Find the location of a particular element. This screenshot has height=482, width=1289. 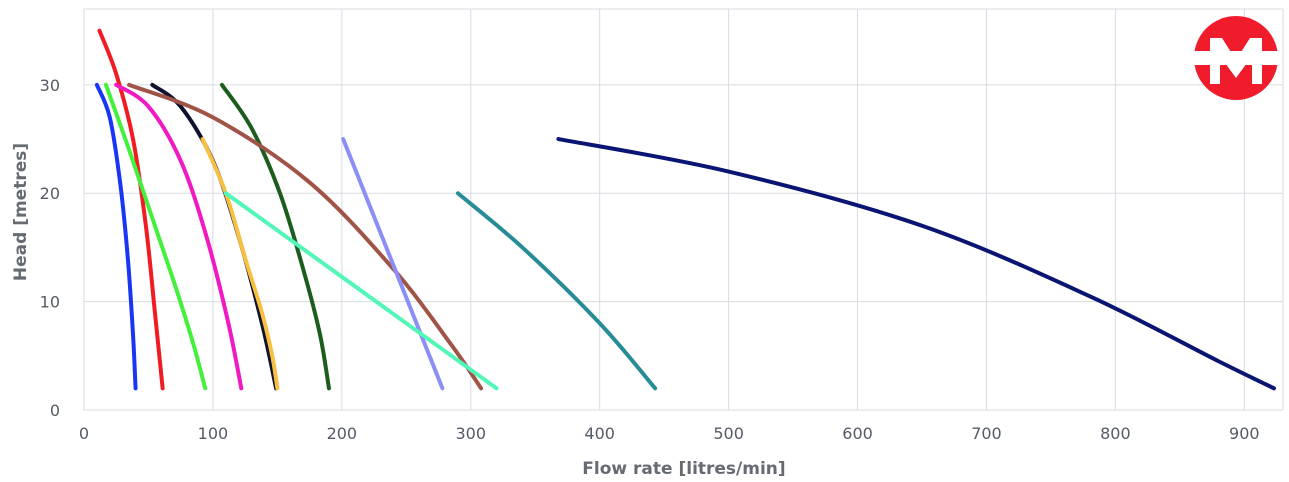

brand-logo is located at coordinates (1236, 58).